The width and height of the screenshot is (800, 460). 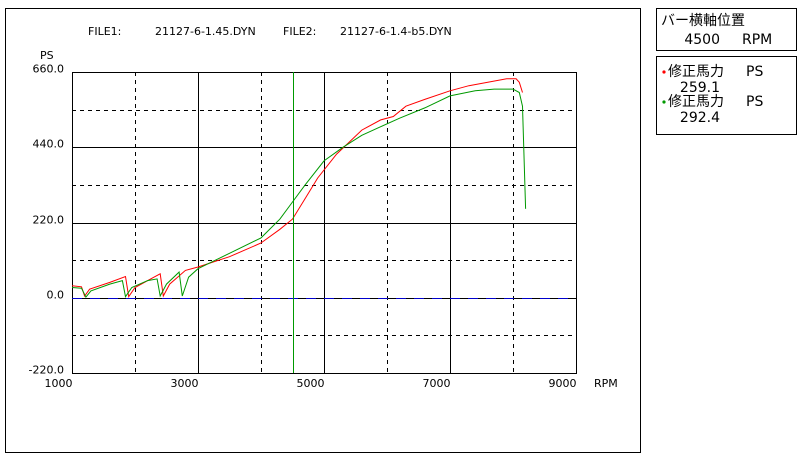 What do you see at coordinates (703, 21) in the screenshot?
I see `cursor-title: バー横軸位置` at bounding box center [703, 21].